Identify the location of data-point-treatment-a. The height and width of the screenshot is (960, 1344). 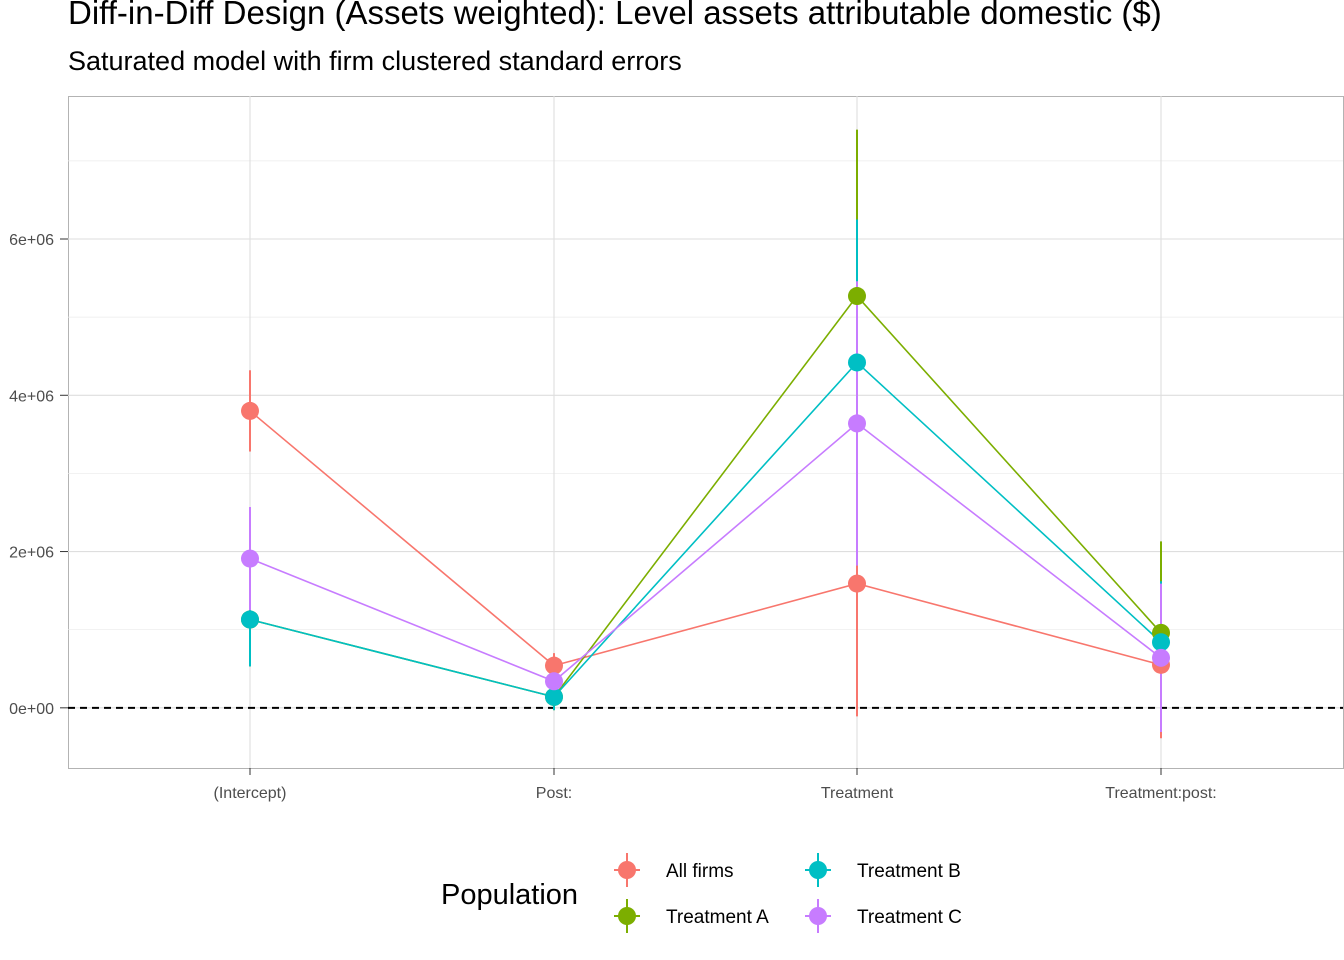
(857, 296).